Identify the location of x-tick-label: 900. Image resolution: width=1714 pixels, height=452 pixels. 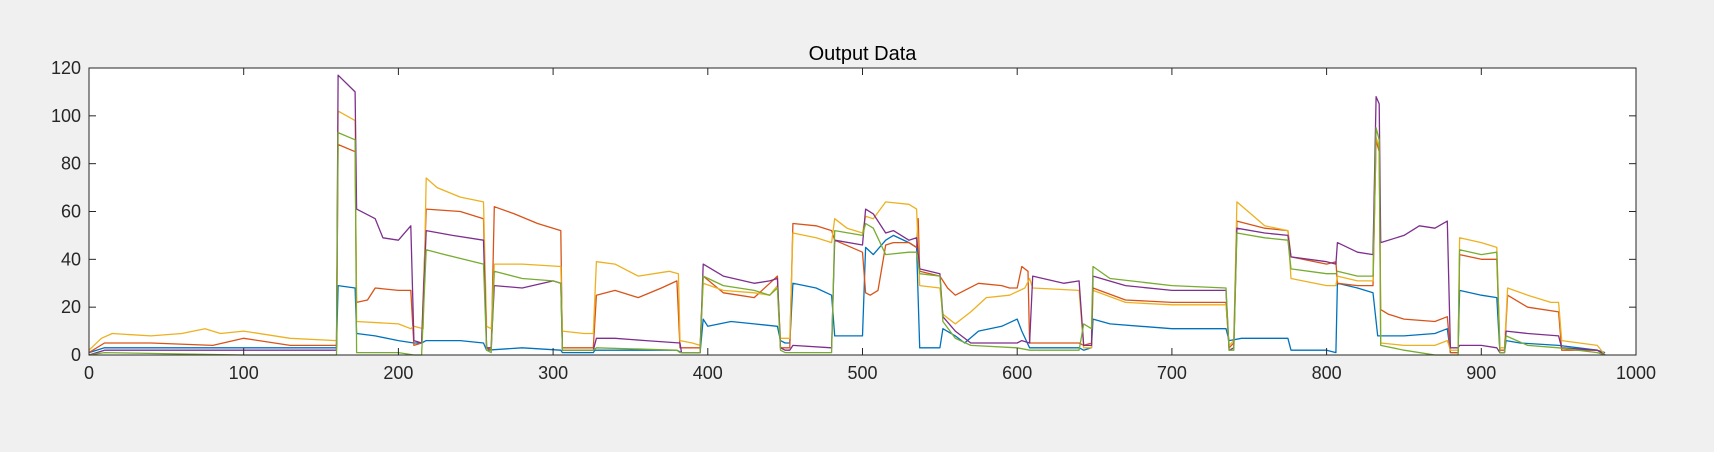
(1481, 373).